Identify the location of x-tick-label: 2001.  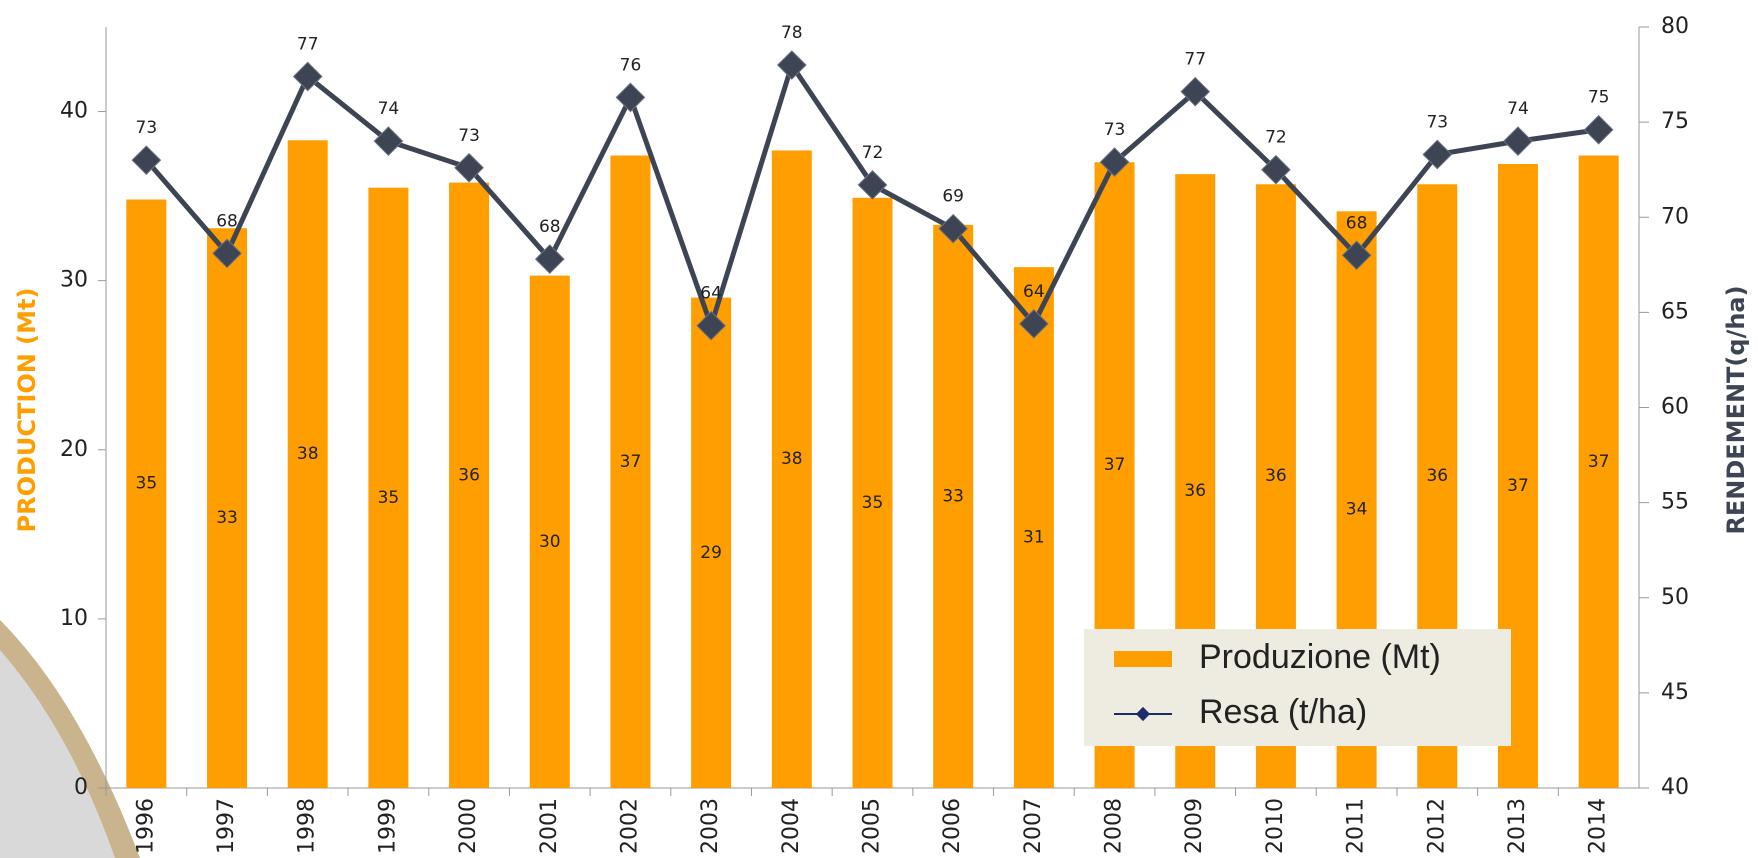
(549, 826).